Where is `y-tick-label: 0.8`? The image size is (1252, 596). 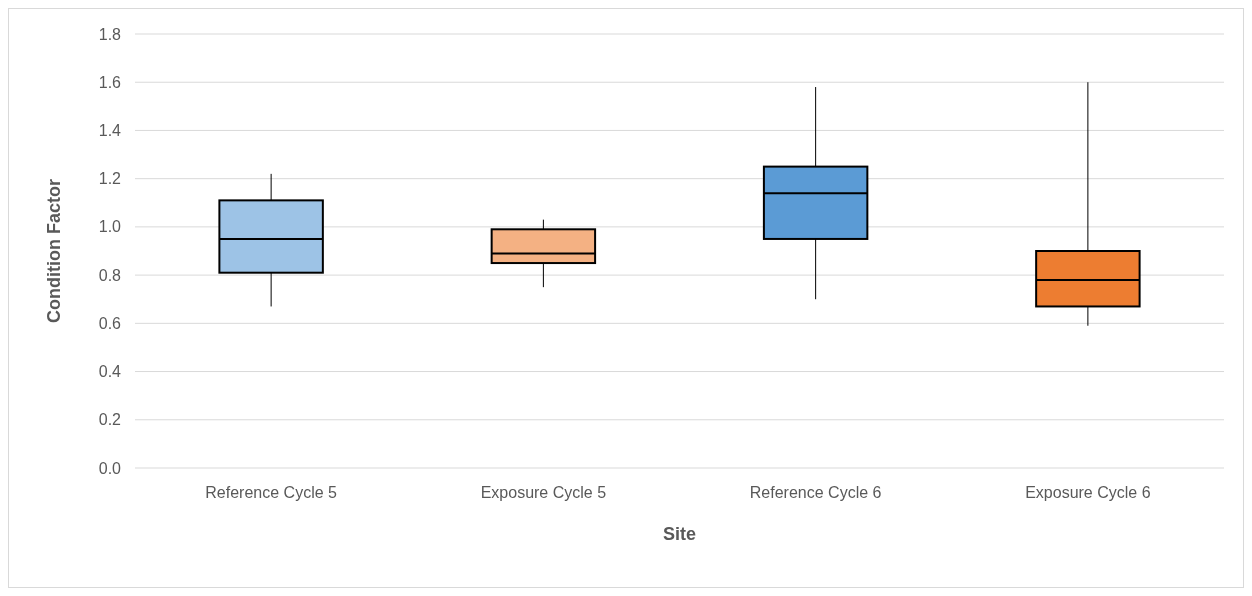
y-tick-label: 0.8 is located at coordinates (110, 275).